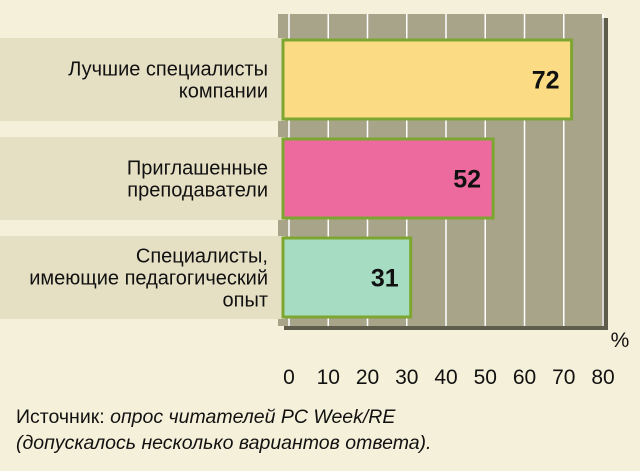  Describe the element at coordinates (253, 417) in the screenshot. I see `source-line1: опрос читателей PC Week/RE` at that location.